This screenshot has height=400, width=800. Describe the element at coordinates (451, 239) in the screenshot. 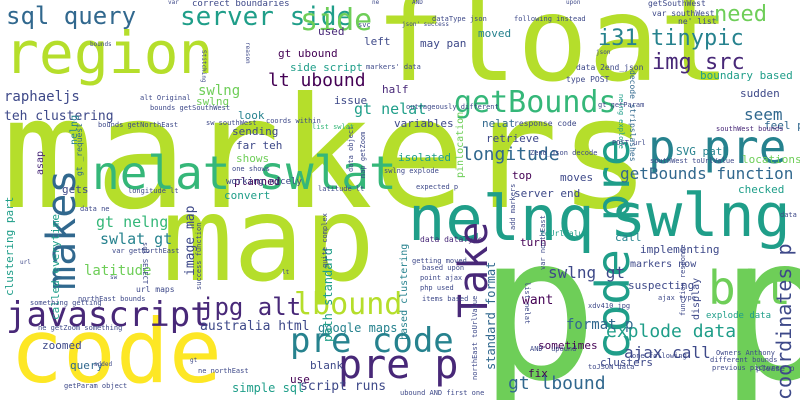

I see `word-data-datatype: data dataType` at that location.